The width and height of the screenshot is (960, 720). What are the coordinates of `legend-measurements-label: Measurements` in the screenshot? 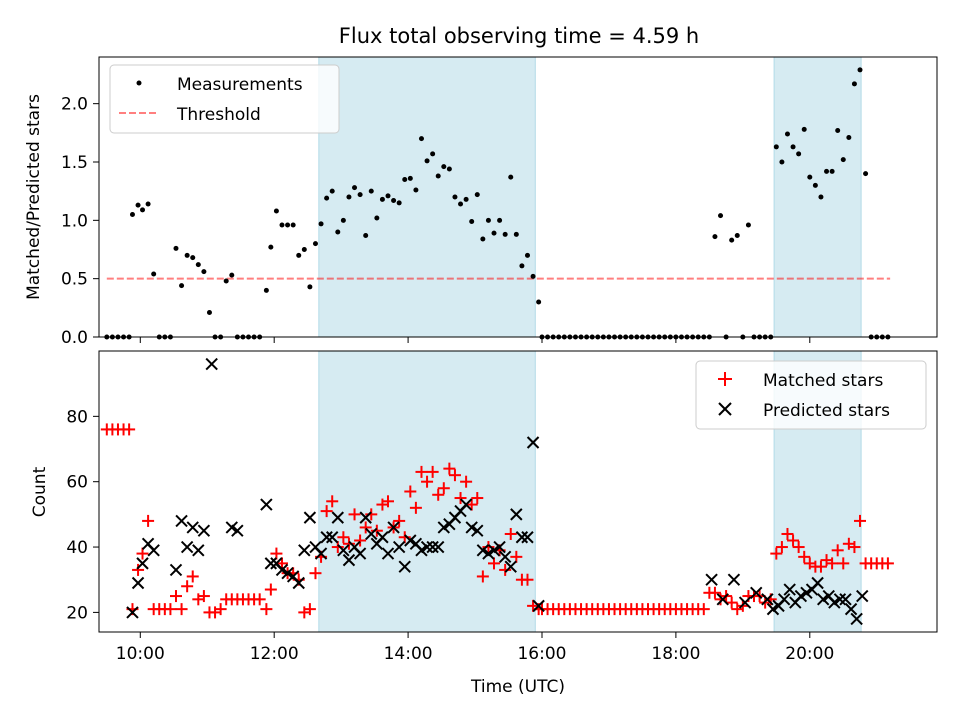 It's located at (240, 85).